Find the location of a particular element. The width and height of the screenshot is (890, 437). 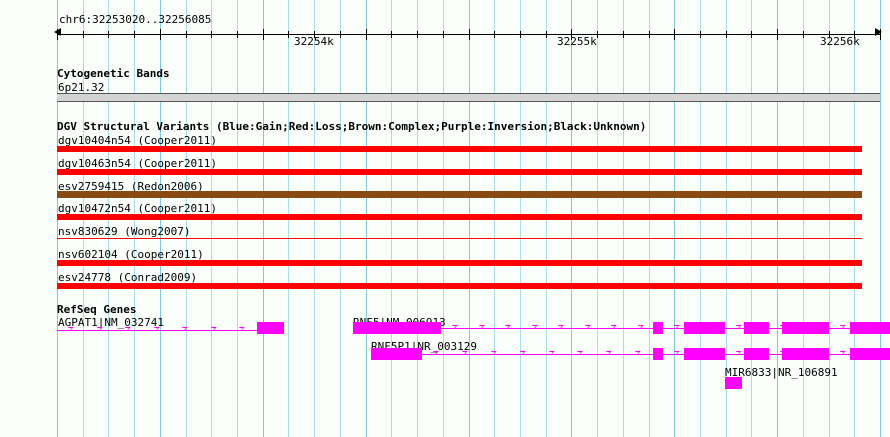

arrow-right-icon is located at coordinates (878, 32).